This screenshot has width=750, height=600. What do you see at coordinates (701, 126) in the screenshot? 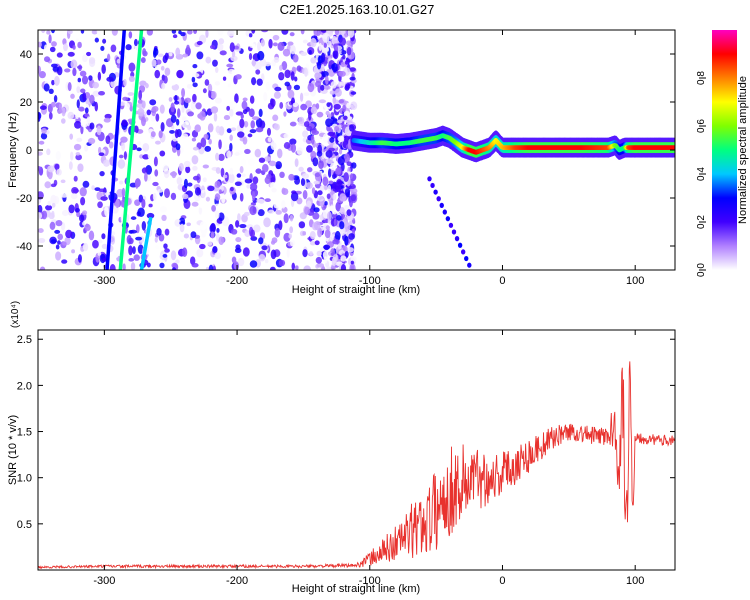
I see `colorbar-tick-label: 0.6` at bounding box center [701, 126].